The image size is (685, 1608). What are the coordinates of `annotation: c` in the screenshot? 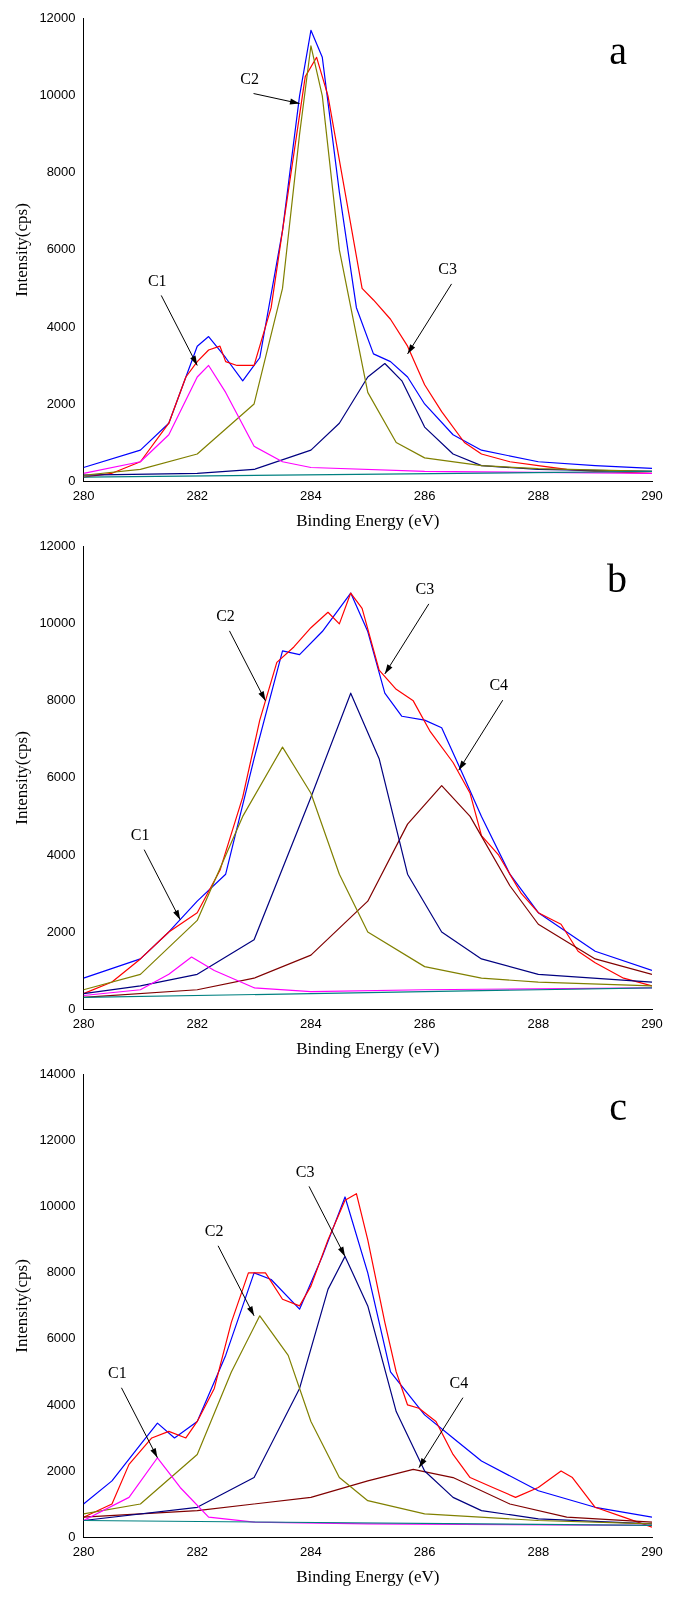 It's located at (618, 1107).